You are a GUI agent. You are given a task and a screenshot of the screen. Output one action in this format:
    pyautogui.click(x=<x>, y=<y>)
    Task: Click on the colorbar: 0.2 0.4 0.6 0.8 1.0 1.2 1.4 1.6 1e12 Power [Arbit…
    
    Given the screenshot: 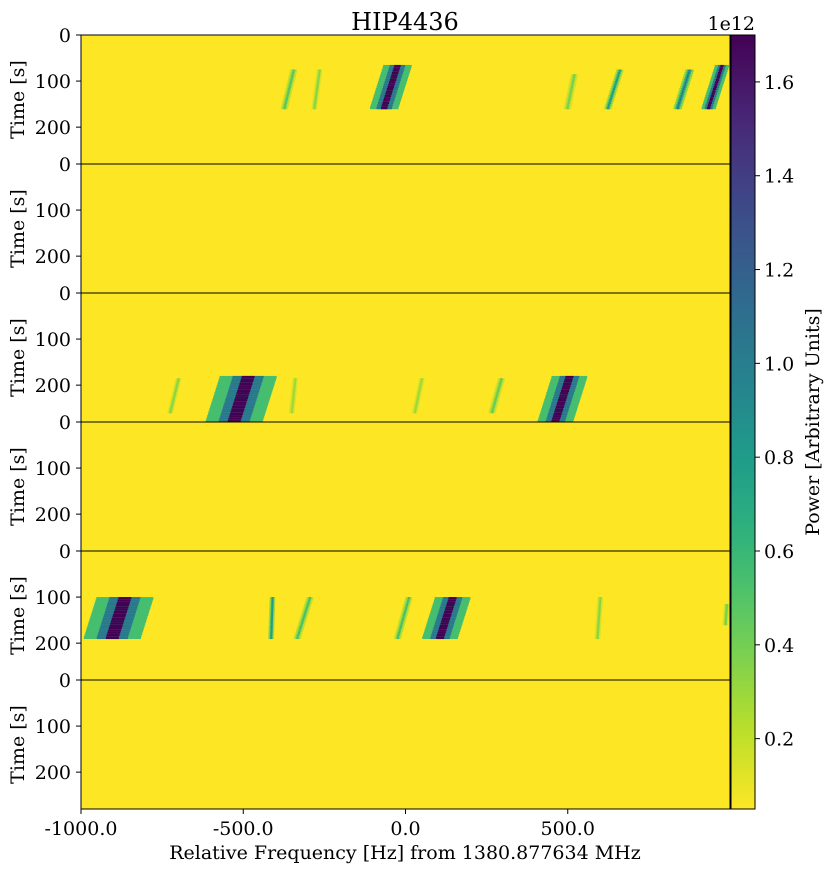 What is the action you would take?
    pyautogui.click(x=765, y=411)
    